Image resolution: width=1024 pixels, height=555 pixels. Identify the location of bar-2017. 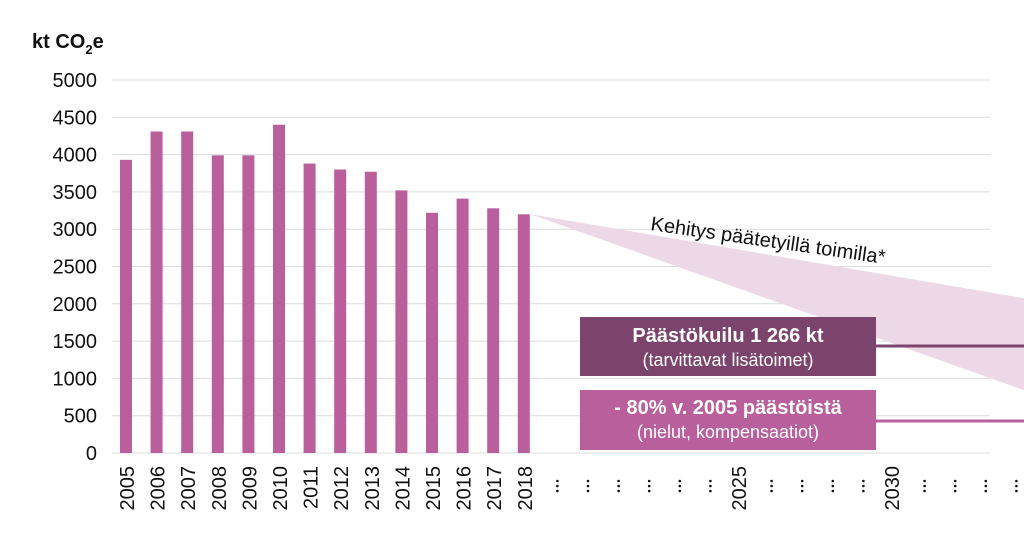
(493, 330).